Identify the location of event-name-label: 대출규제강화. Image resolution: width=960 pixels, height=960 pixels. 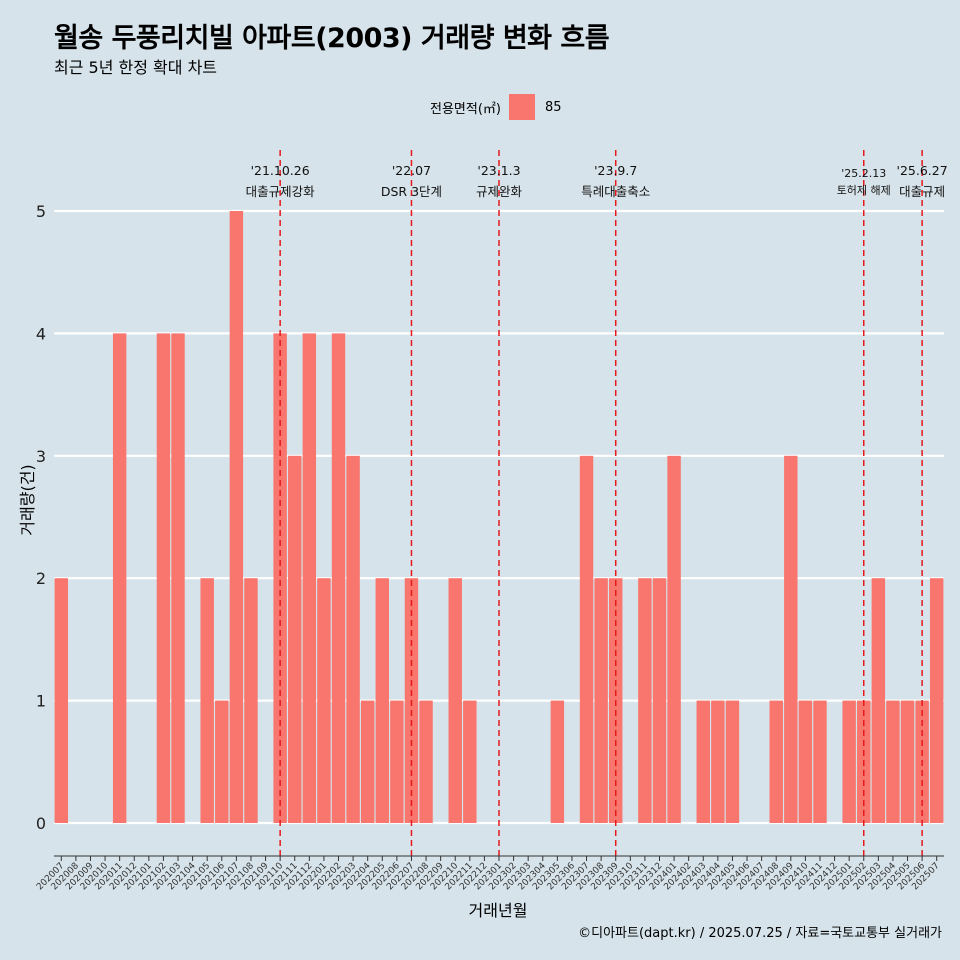
(281, 191).